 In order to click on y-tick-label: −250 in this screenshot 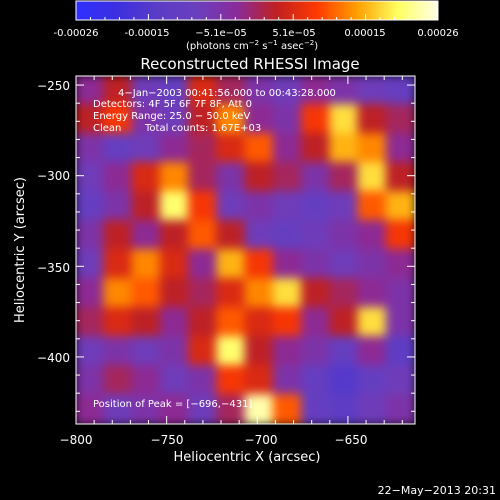, I will do `click(53, 86)`.